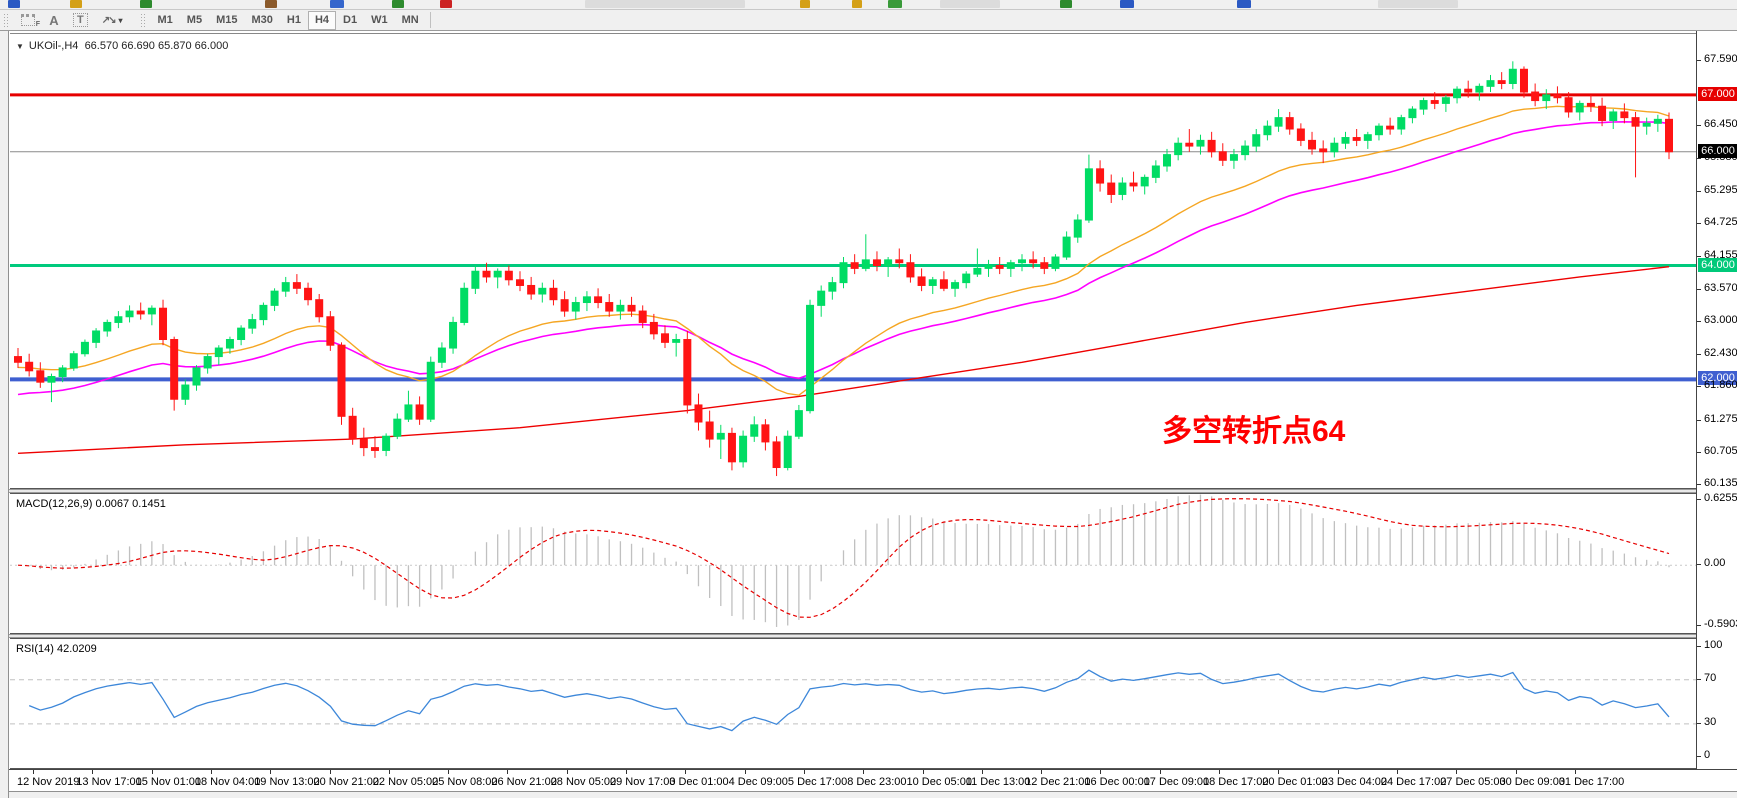 The image size is (1737, 798). What do you see at coordinates (293, 20) in the screenshot?
I see `timeframe-button-H1: H1` at bounding box center [293, 20].